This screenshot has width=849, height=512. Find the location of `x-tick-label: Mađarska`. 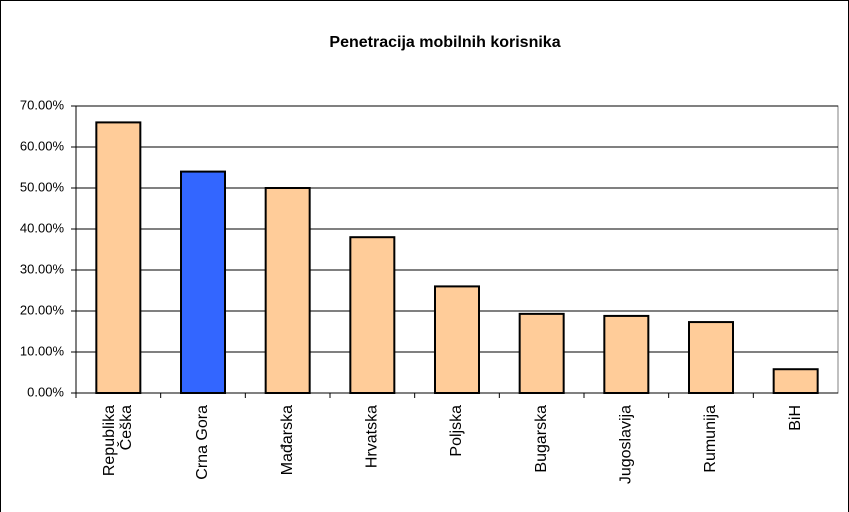

x-tick-label: Mađarska is located at coordinates (287, 440).